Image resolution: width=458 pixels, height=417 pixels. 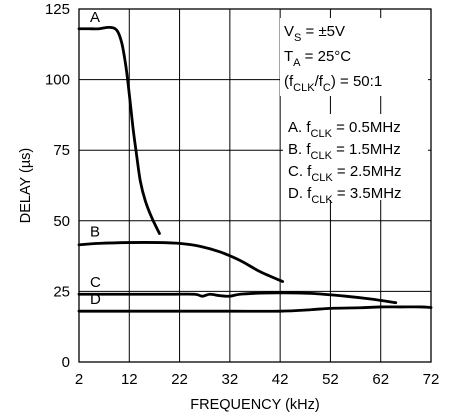 What do you see at coordinates (345, 195) in the screenshot?
I see `legend-entry-d: D. fCLK = 3.5MHz` at bounding box center [345, 195].